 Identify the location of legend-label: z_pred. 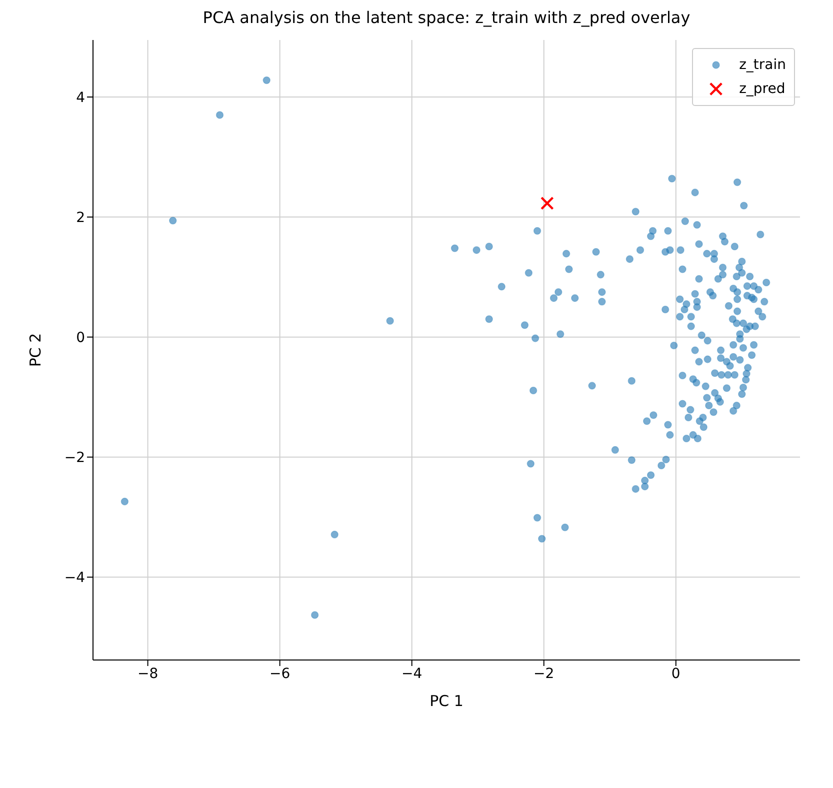
(762, 89).